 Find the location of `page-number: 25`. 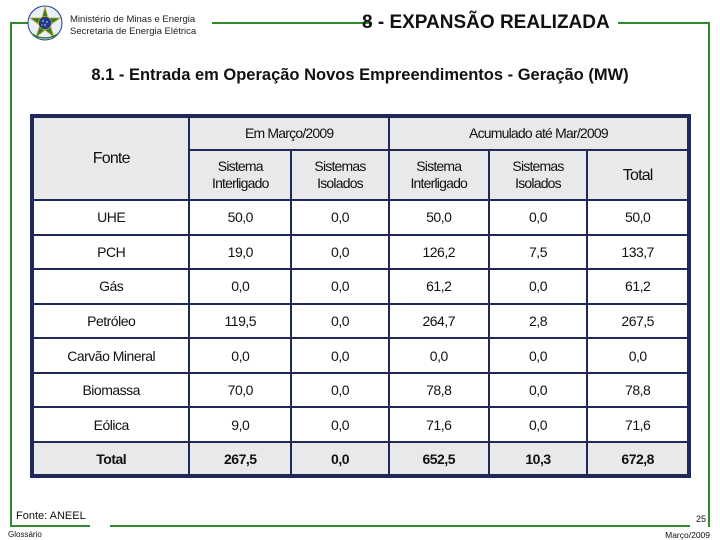

page-number: 25 is located at coordinates (700, 519).